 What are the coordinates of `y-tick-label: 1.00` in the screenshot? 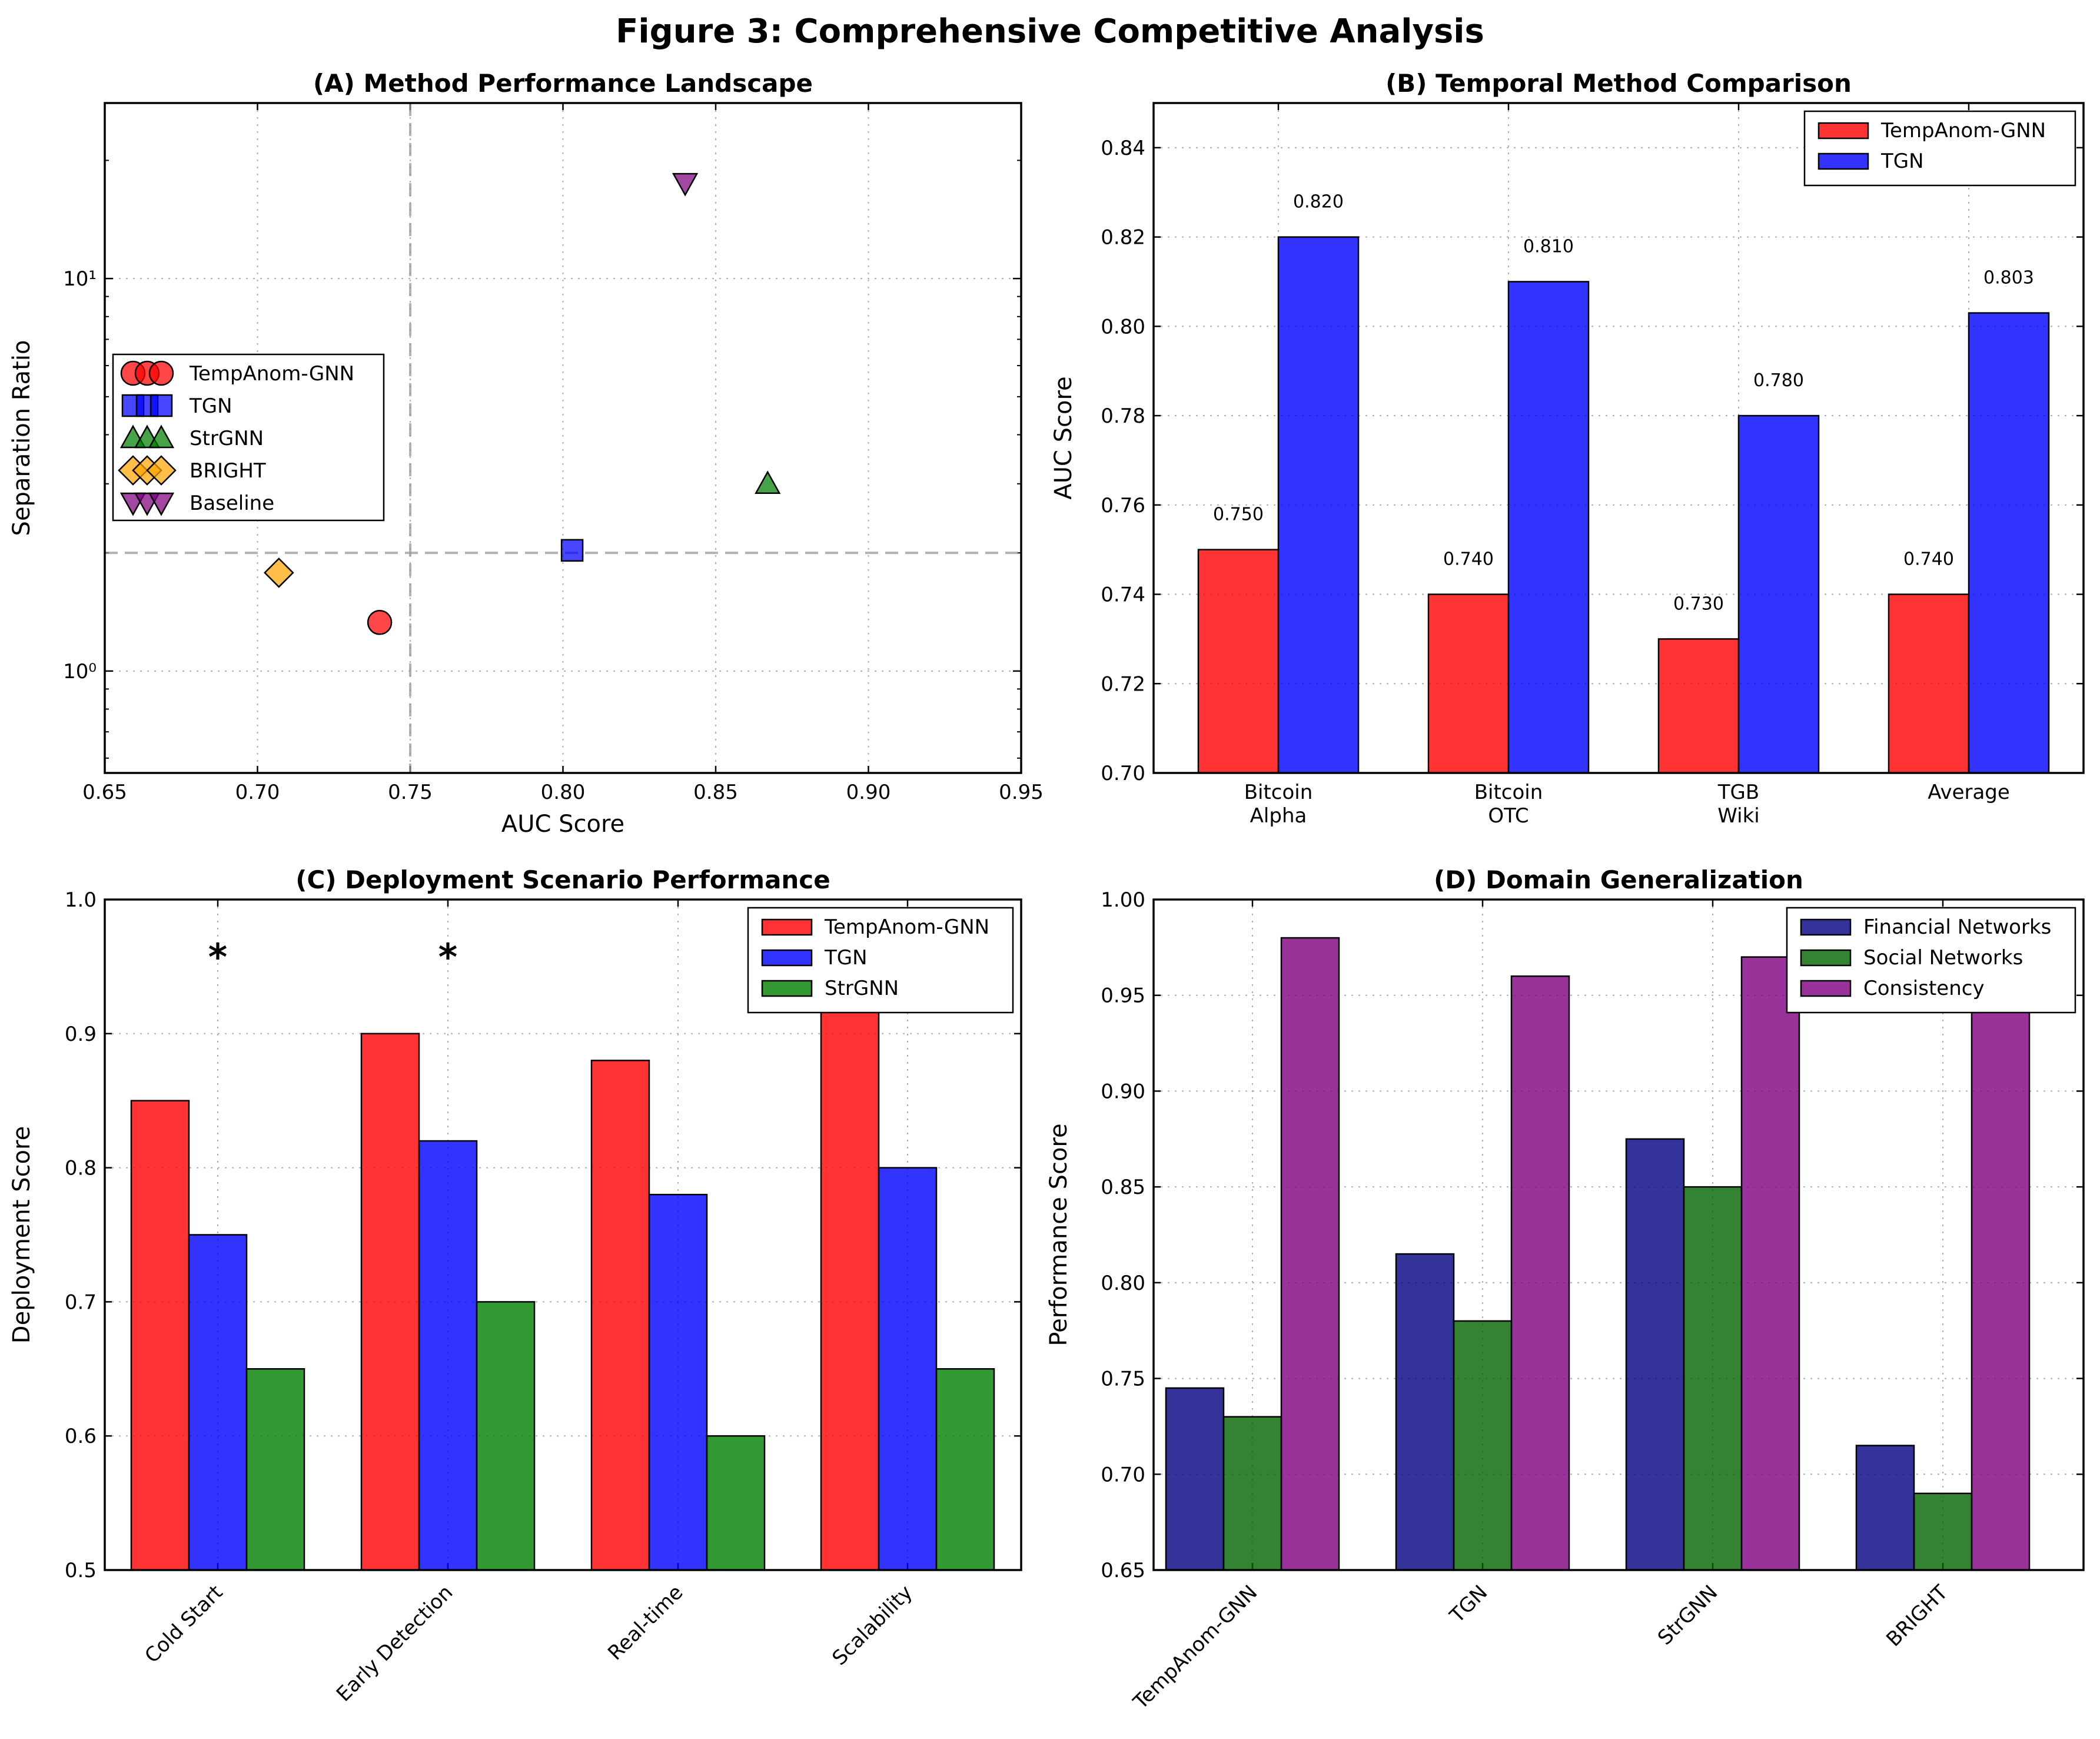 It's located at (1123, 900).